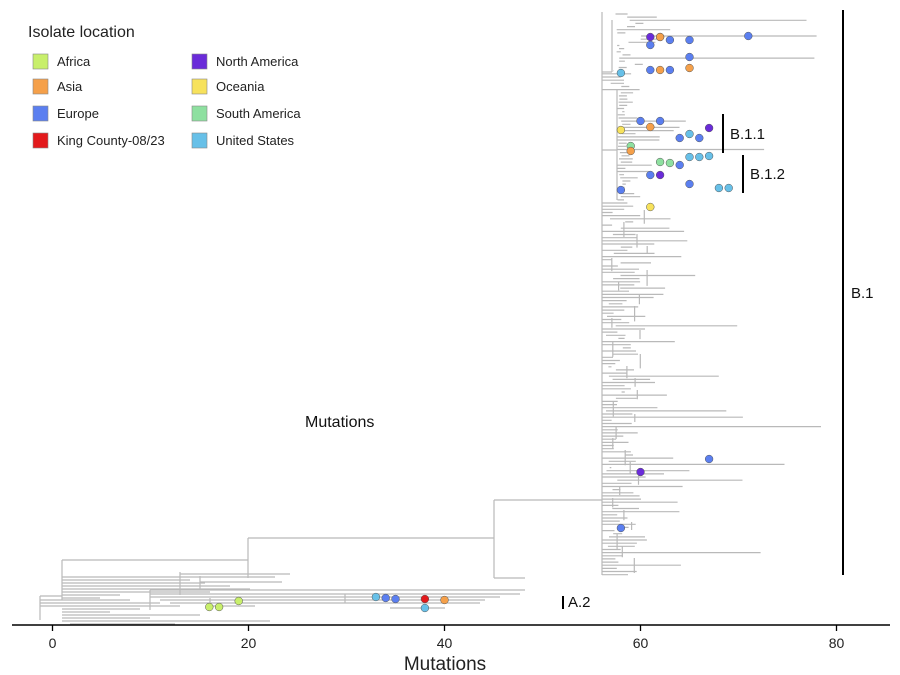  I want to click on legend-label-oceania: Oceania, so click(240, 86).